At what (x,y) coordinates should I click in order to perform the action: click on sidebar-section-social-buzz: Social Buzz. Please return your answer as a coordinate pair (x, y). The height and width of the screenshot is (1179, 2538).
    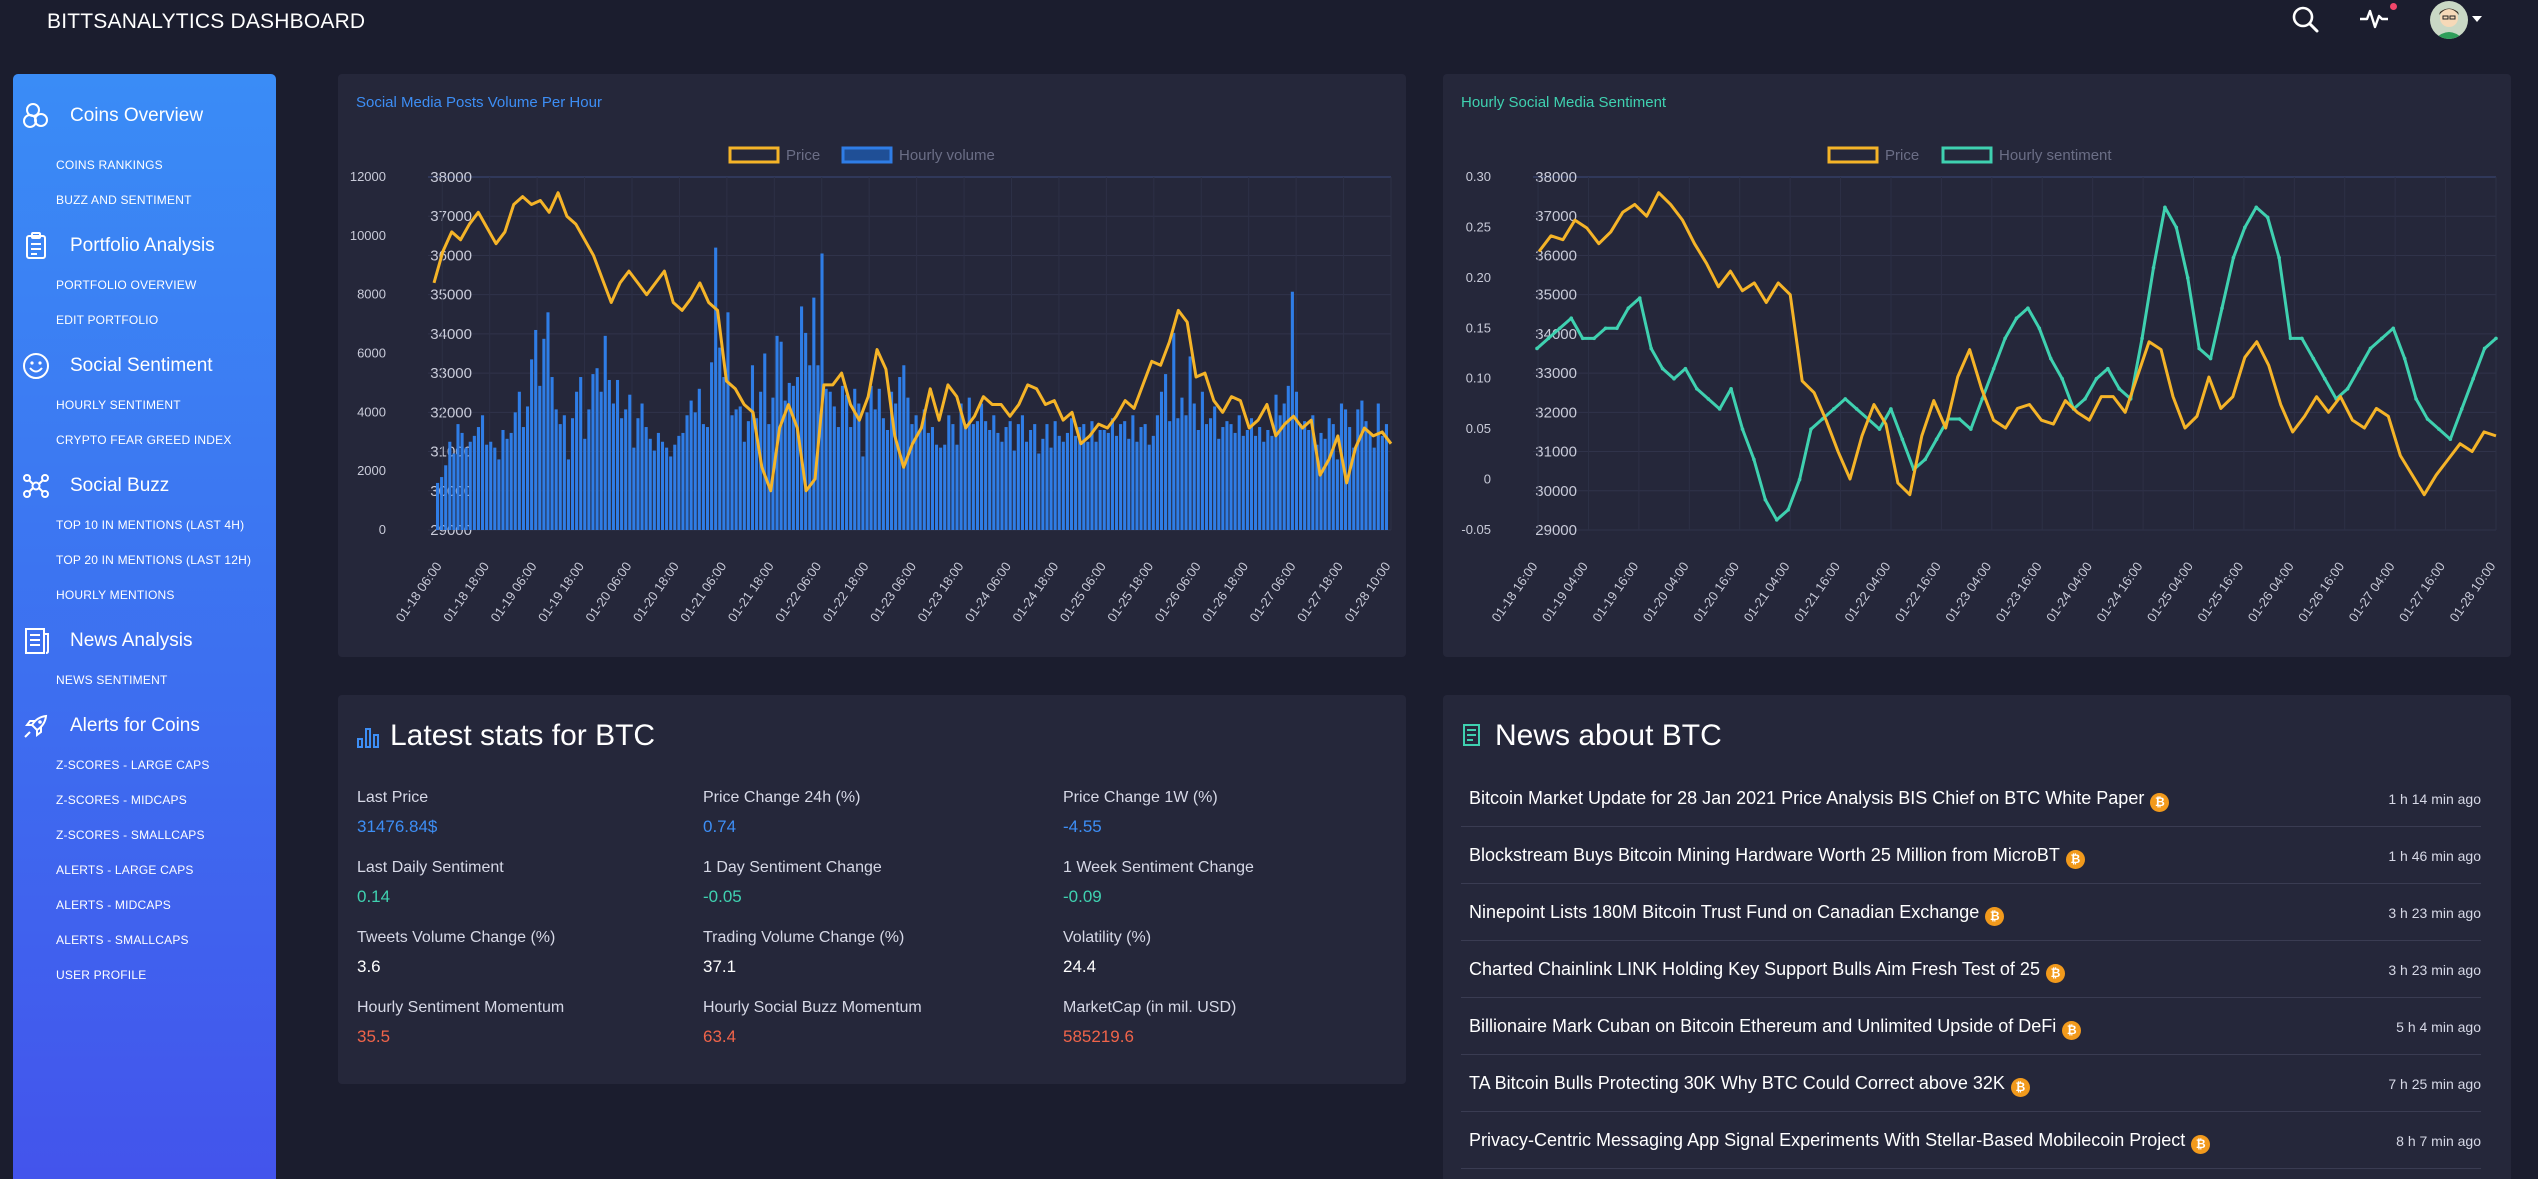
    Looking at the image, I should click on (144, 486).